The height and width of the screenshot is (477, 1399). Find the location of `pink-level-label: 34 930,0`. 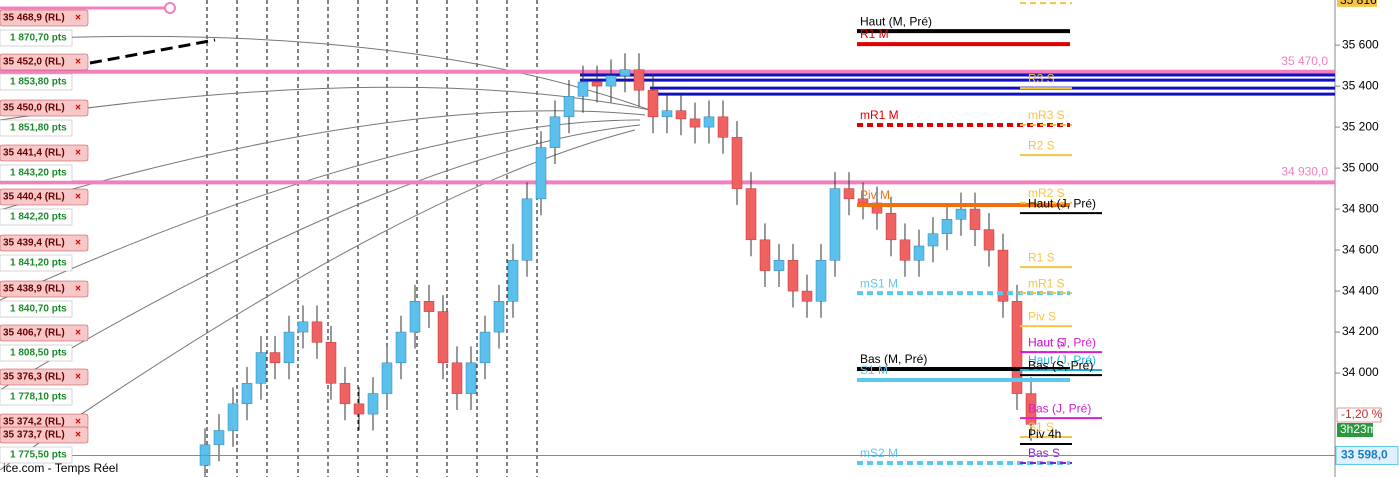

pink-level-label: 34 930,0 is located at coordinates (1304, 172).